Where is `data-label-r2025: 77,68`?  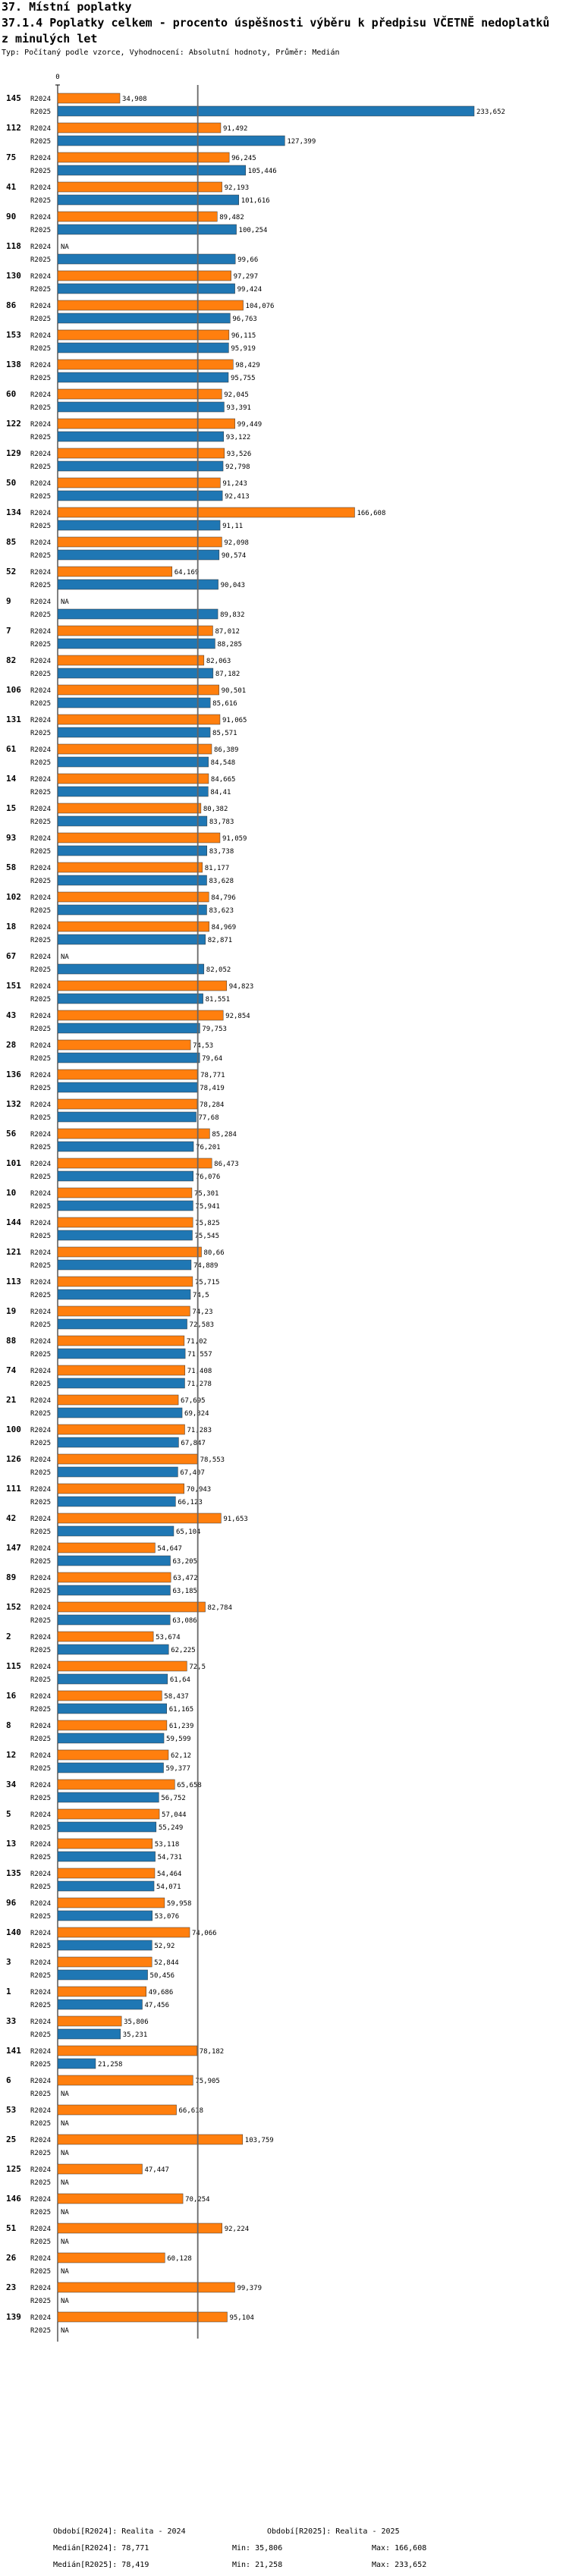 data-label-r2025: 77,68 is located at coordinates (209, 1118).